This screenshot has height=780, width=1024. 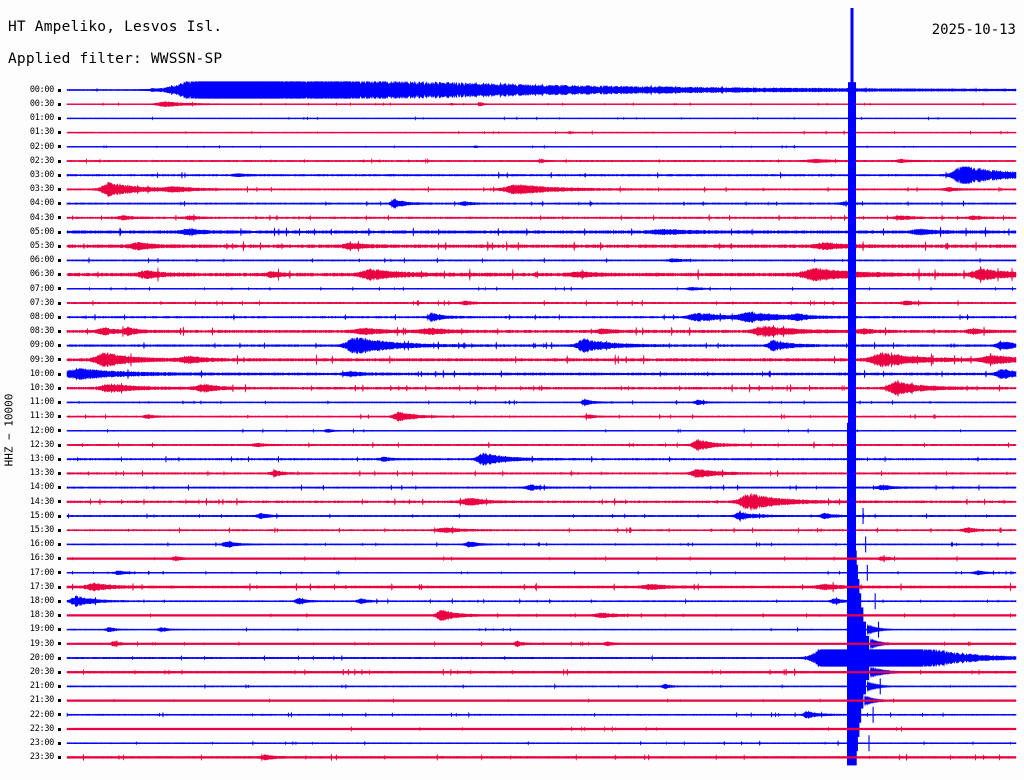 I want to click on time-axis-label: 22:00, so click(x=41, y=714).